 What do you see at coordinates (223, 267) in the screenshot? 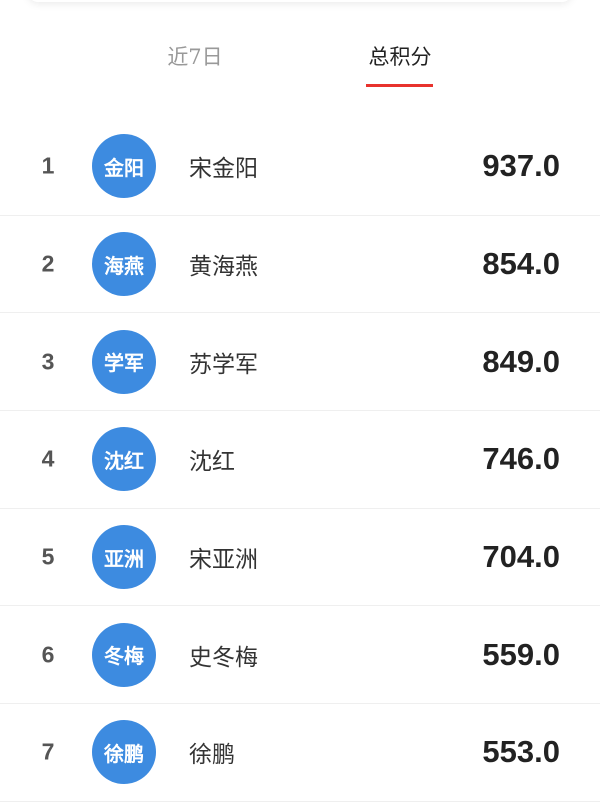
I see `user-name: 黄海燕` at bounding box center [223, 267].